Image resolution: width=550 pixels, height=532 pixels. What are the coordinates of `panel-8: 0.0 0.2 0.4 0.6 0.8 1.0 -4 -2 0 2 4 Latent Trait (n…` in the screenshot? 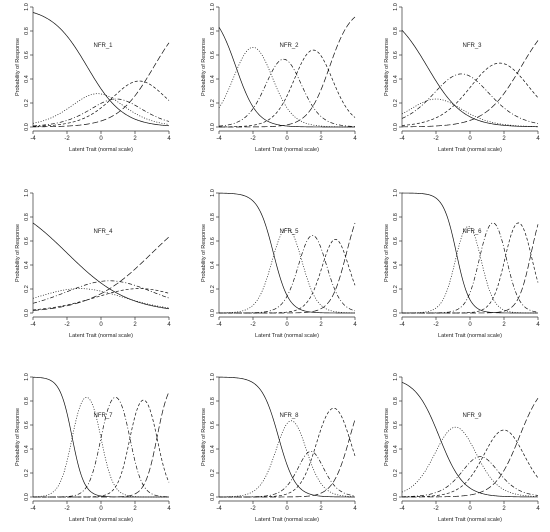 It's located at (279, 448).